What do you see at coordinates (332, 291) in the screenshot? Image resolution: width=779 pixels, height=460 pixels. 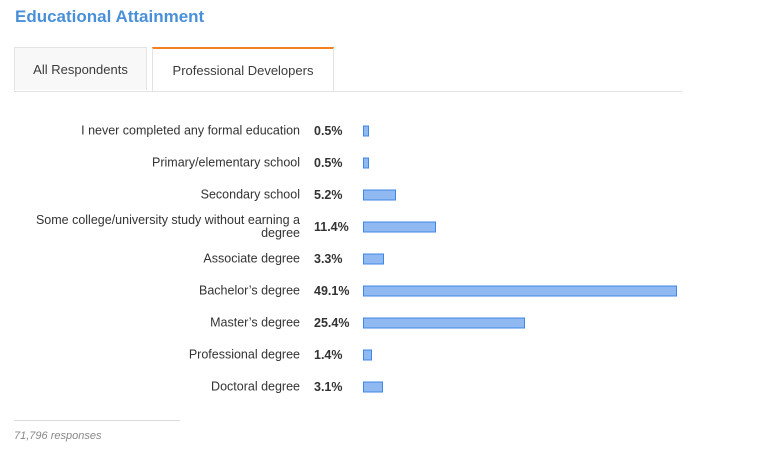 I see `value-label: 49.1%` at bounding box center [332, 291].